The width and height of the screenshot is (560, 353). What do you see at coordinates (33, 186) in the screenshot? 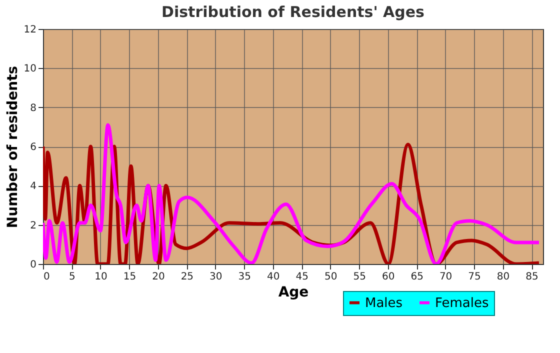
I see `y-tick-label: 4` at bounding box center [33, 186].